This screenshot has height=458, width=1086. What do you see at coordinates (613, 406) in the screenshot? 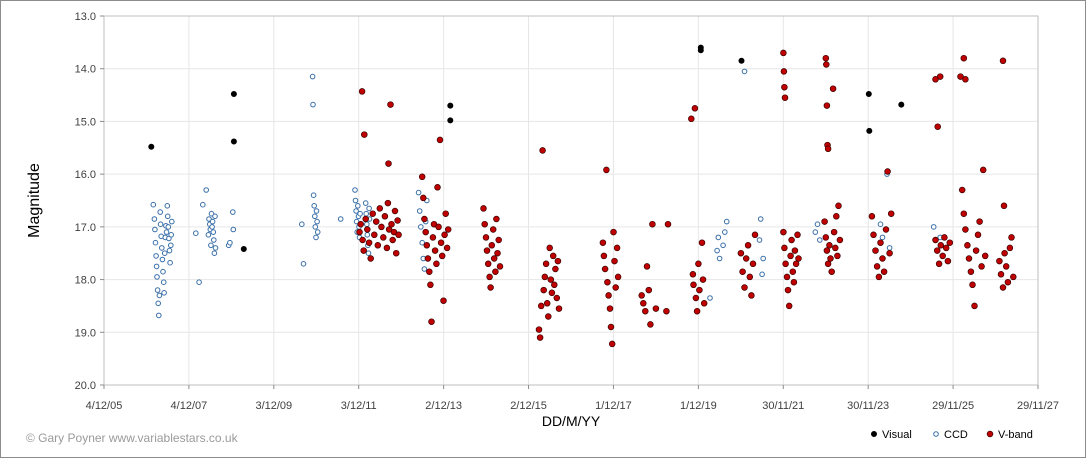
I see `x-tick-label: 1/12/17` at bounding box center [613, 406].